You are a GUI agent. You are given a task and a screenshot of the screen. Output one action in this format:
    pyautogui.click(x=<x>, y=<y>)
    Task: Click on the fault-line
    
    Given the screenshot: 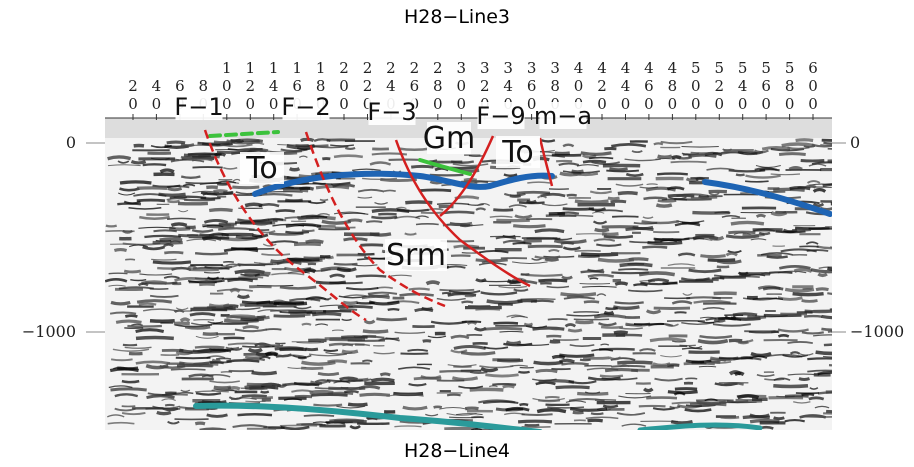 What is the action you would take?
    pyautogui.click(x=375, y=219)
    